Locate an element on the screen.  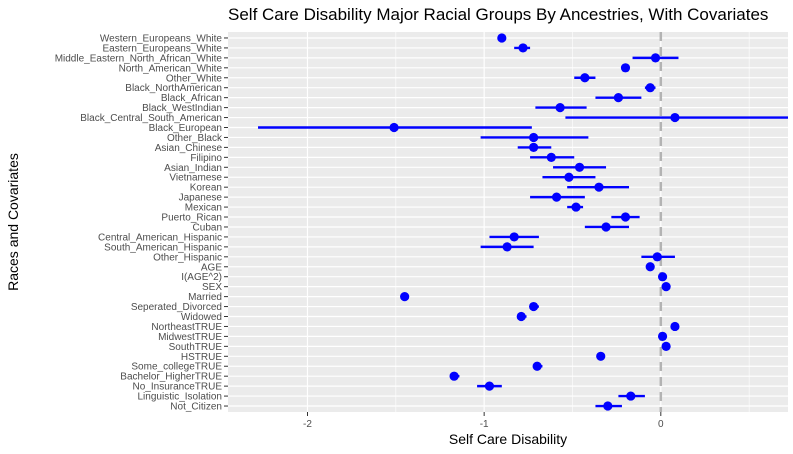
point-age is located at coordinates (650, 267).